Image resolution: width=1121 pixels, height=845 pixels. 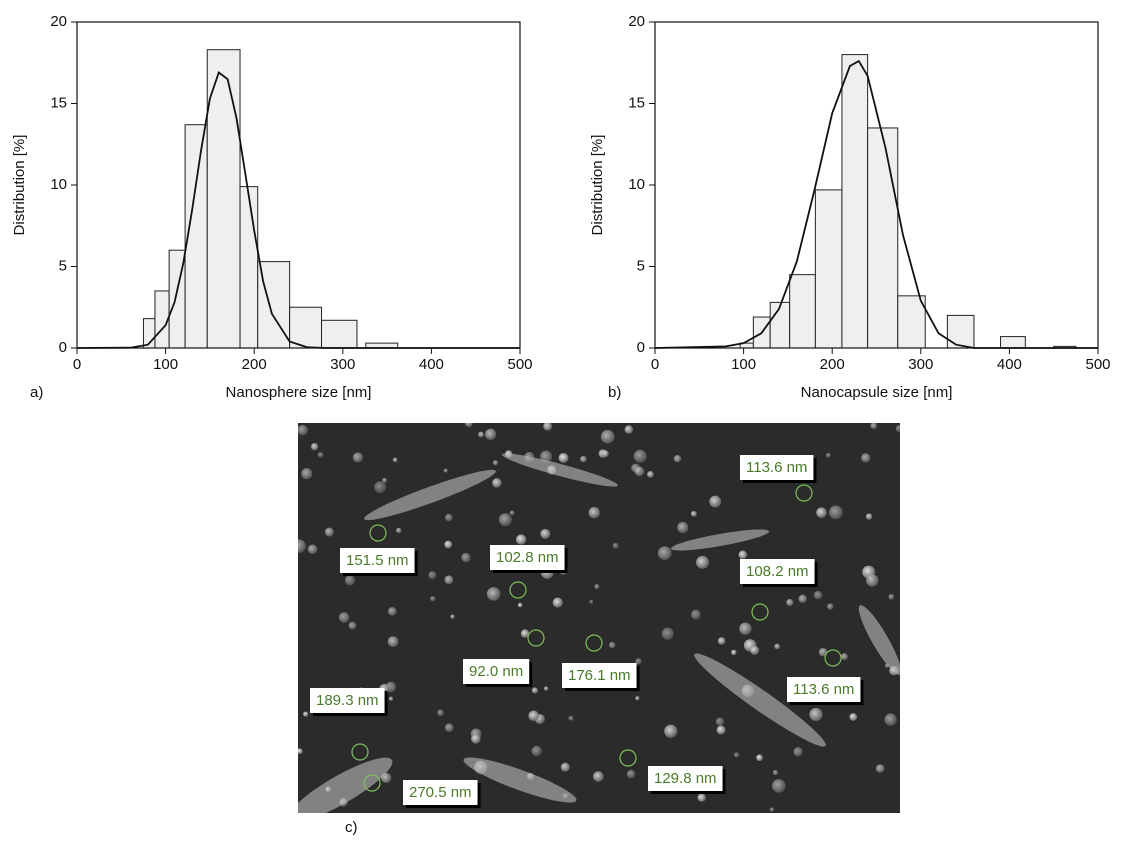 What do you see at coordinates (63, 347) in the screenshot?
I see `y-tick-label: 0` at bounding box center [63, 347].